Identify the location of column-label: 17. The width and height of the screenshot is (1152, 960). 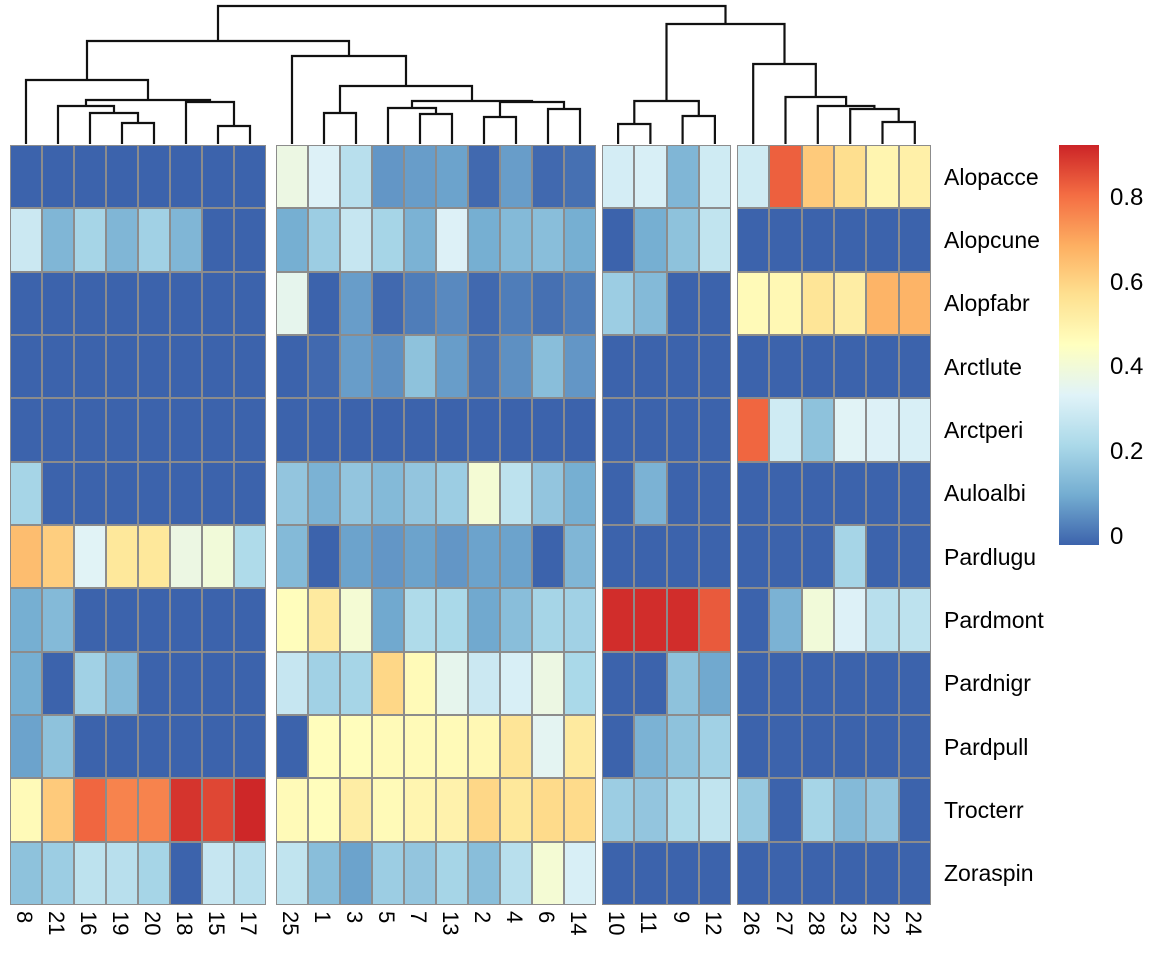
(248, 923).